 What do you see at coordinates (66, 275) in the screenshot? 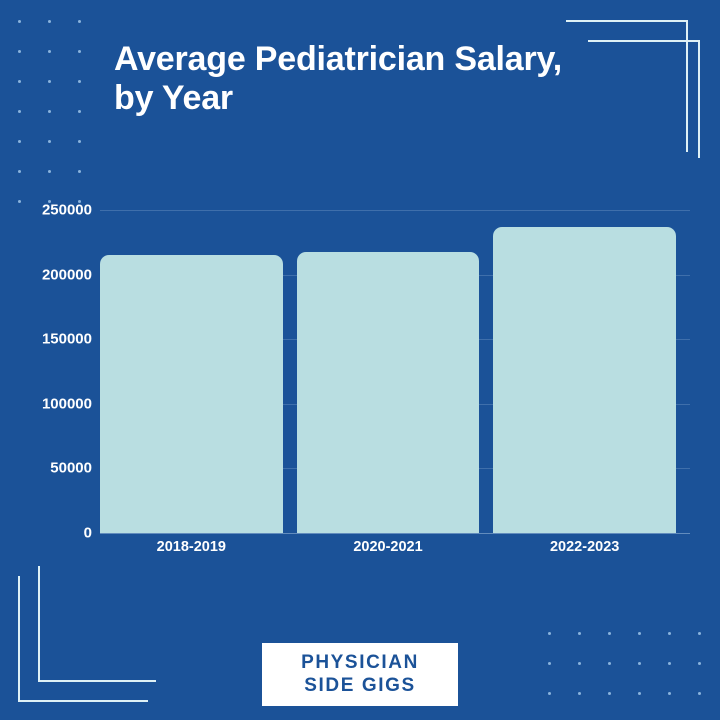
I see `y-axis-tick-label: 200000` at bounding box center [66, 275].